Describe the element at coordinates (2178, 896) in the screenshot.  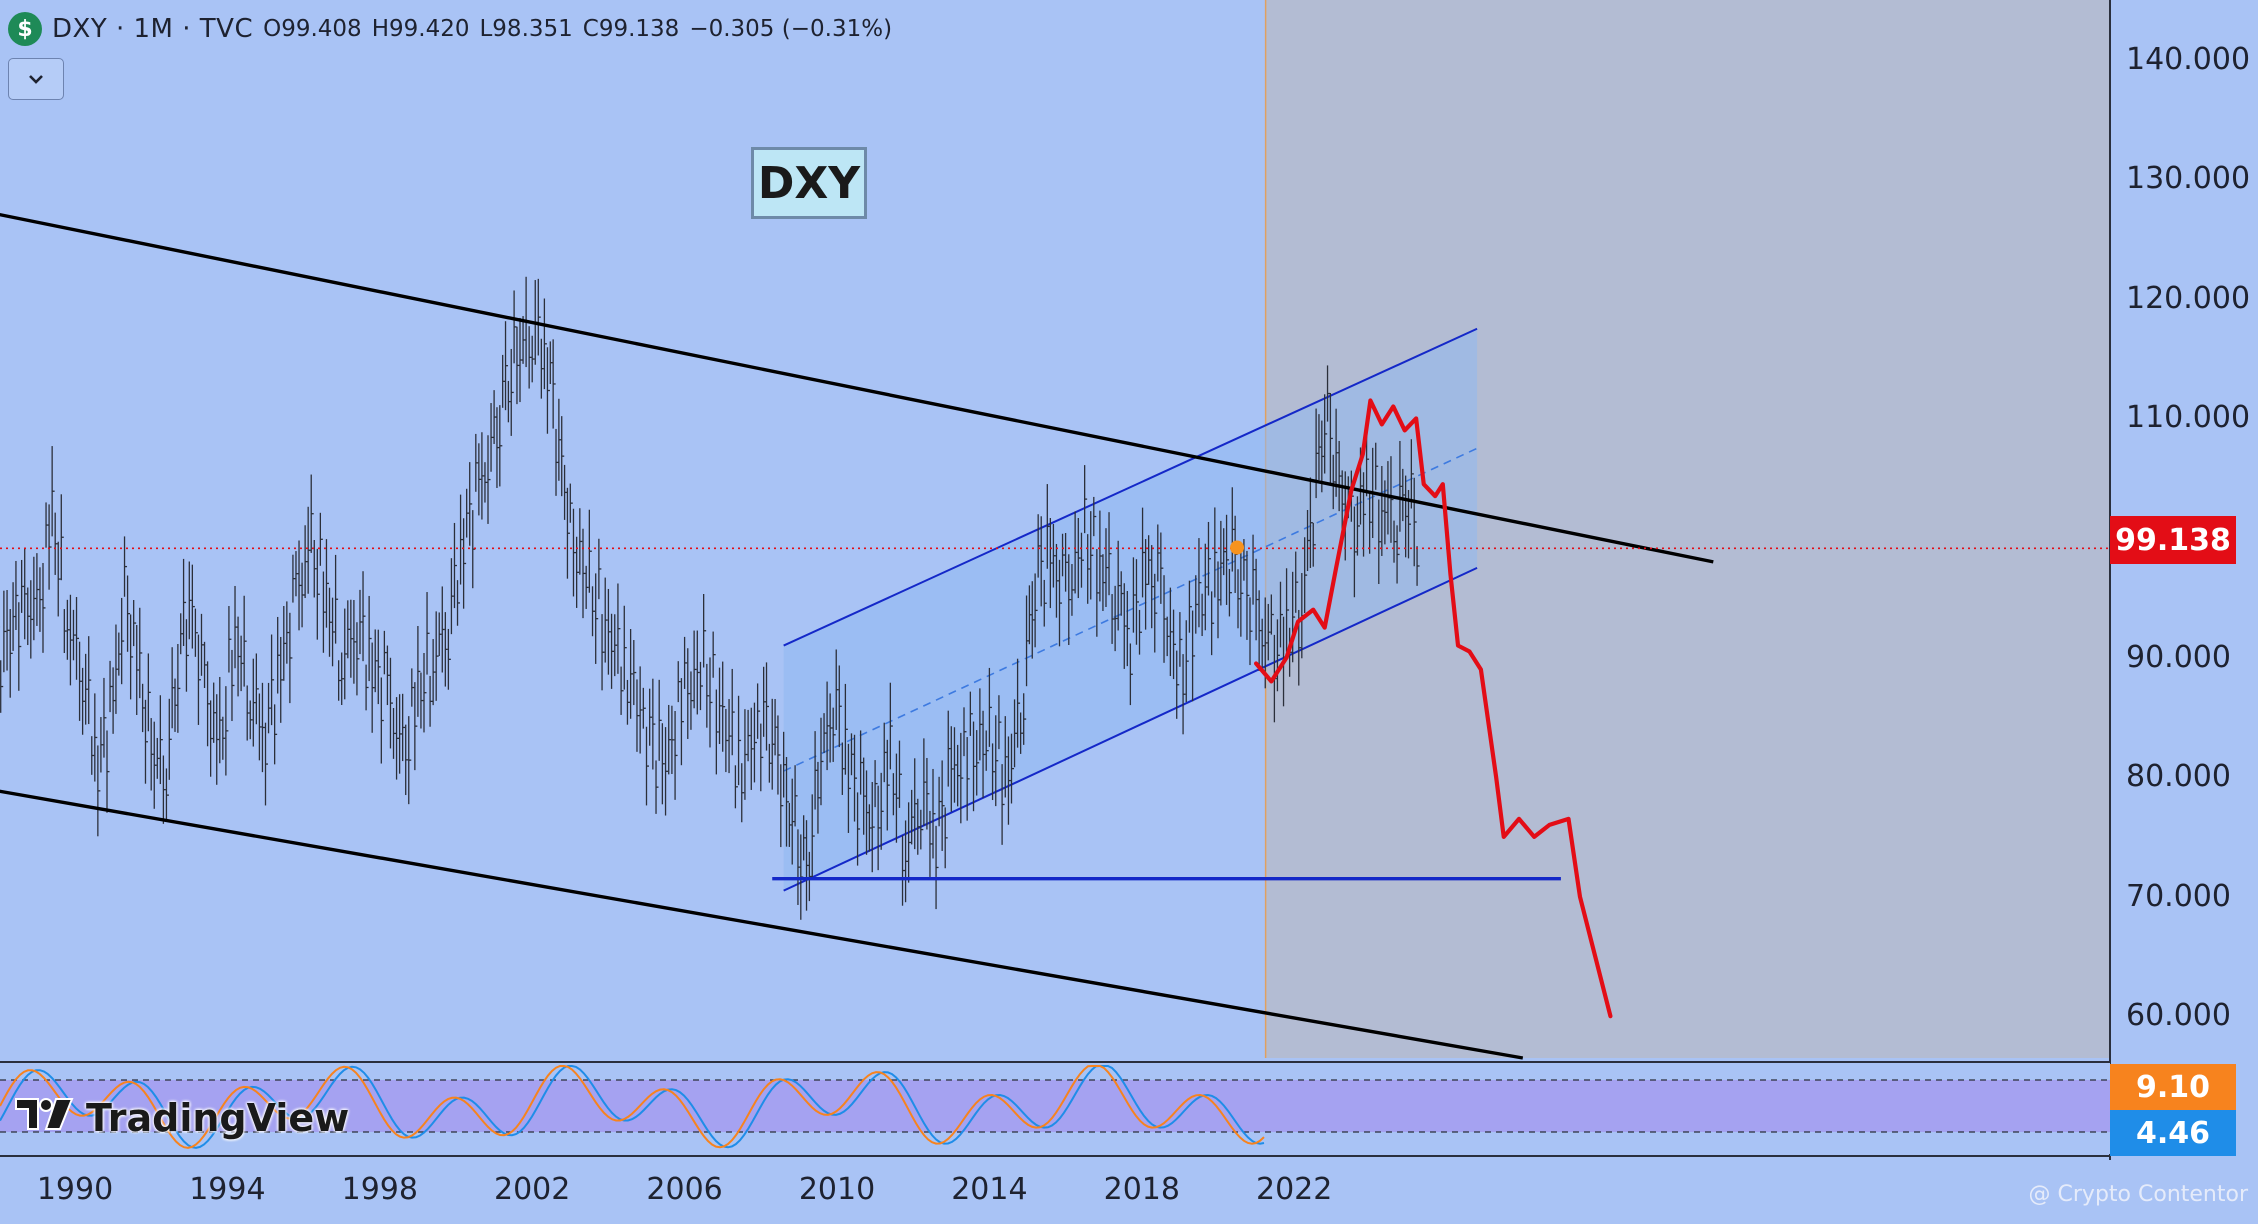
I see `price-tick-label: 70.000` at that location.